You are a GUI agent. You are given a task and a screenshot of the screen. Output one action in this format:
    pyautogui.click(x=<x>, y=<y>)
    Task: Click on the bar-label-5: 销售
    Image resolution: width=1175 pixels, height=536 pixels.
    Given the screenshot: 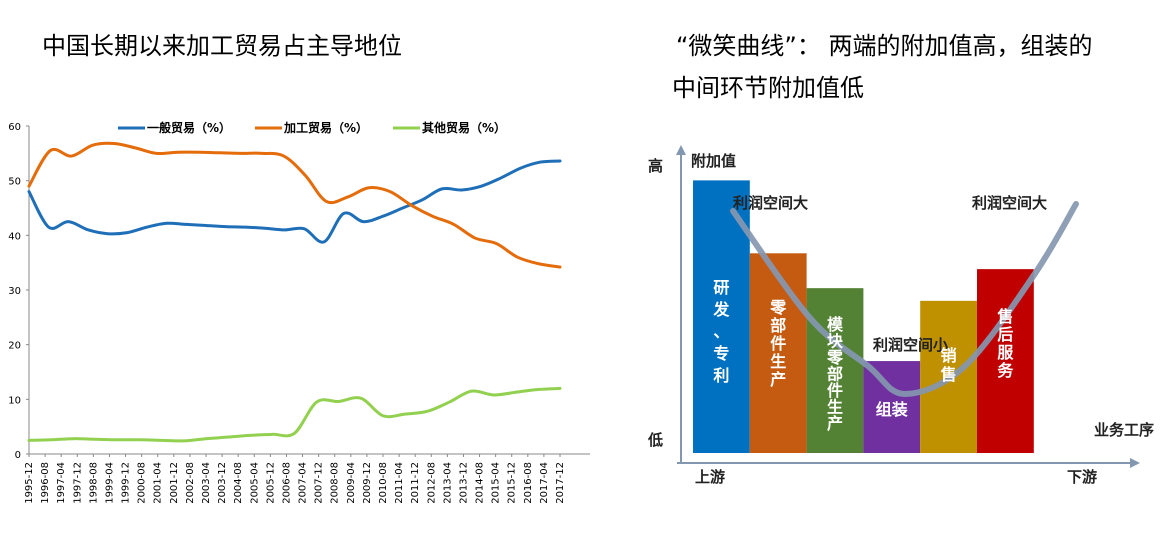 What is the action you would take?
    pyautogui.click(x=949, y=365)
    